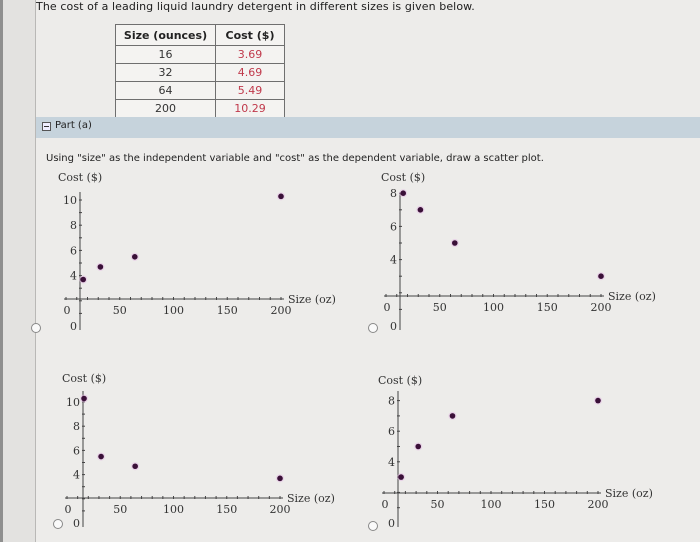 This screenshot has width=700, height=542. I want to click on scatter-plot-option-b: 0 50 100 150 200 0 4 6 8 Cost ($) Size (oz), so click(518, 252).